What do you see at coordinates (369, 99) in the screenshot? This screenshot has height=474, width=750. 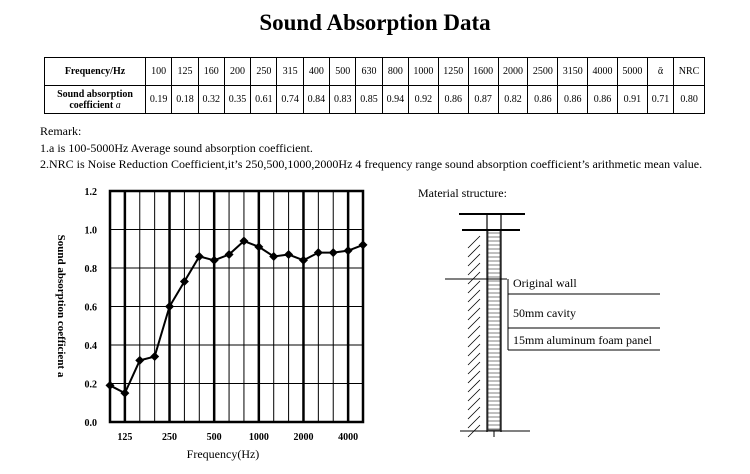 I see `coefficient-cell: 0.85` at bounding box center [369, 99].